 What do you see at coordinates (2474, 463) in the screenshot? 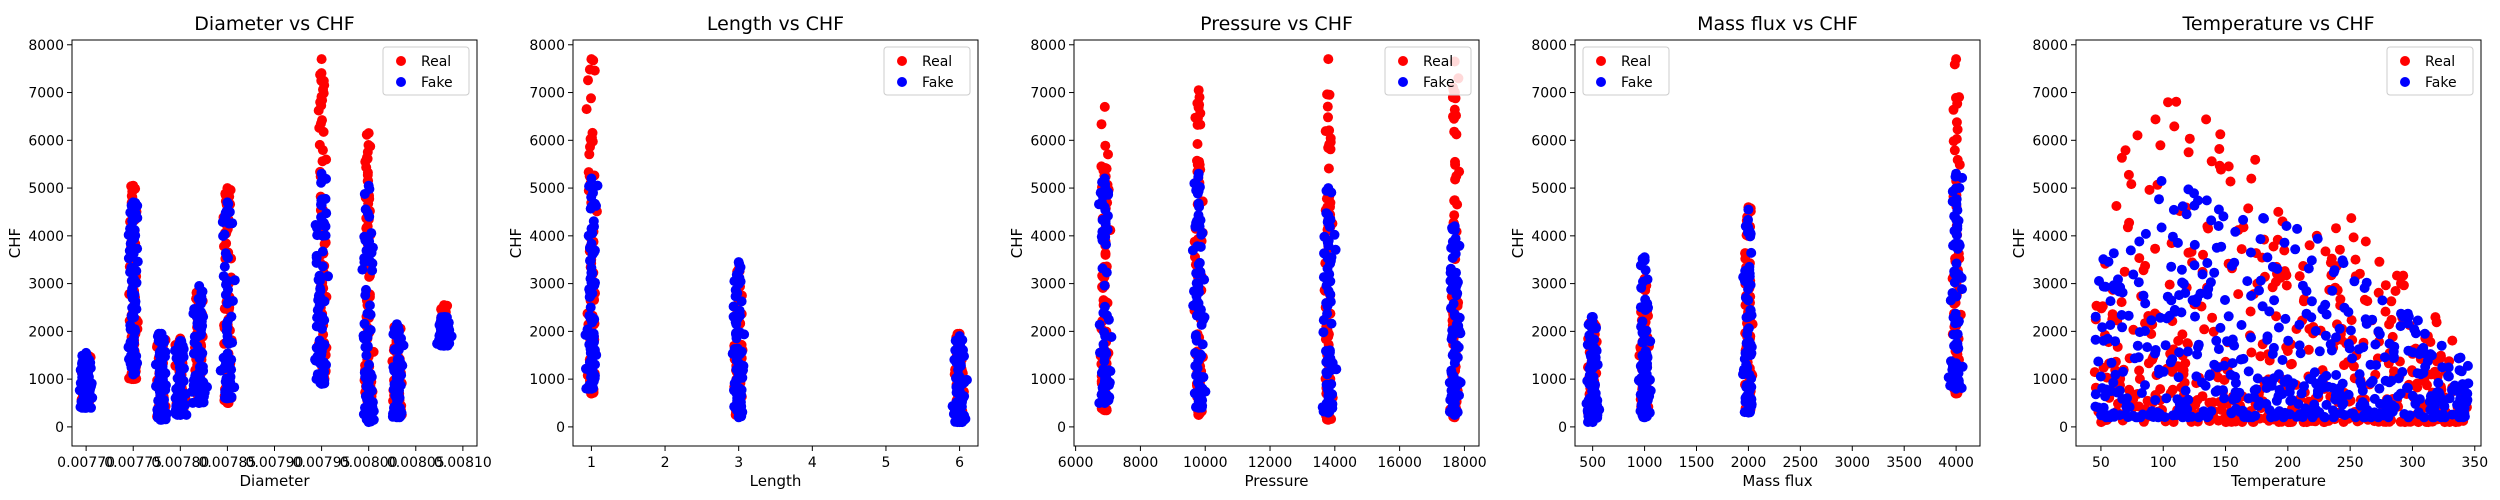
I see `x-tick-label: 350` at bounding box center [2474, 463].